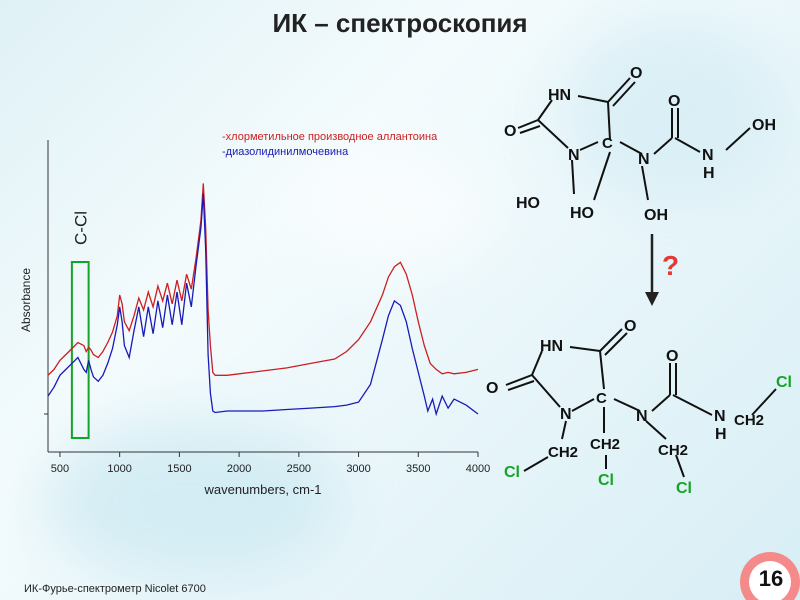 The image size is (800, 600). I want to click on structure-diazolidinyl-urea: HN O O N C N O N H OH HO HO OH, so click(640, 144).